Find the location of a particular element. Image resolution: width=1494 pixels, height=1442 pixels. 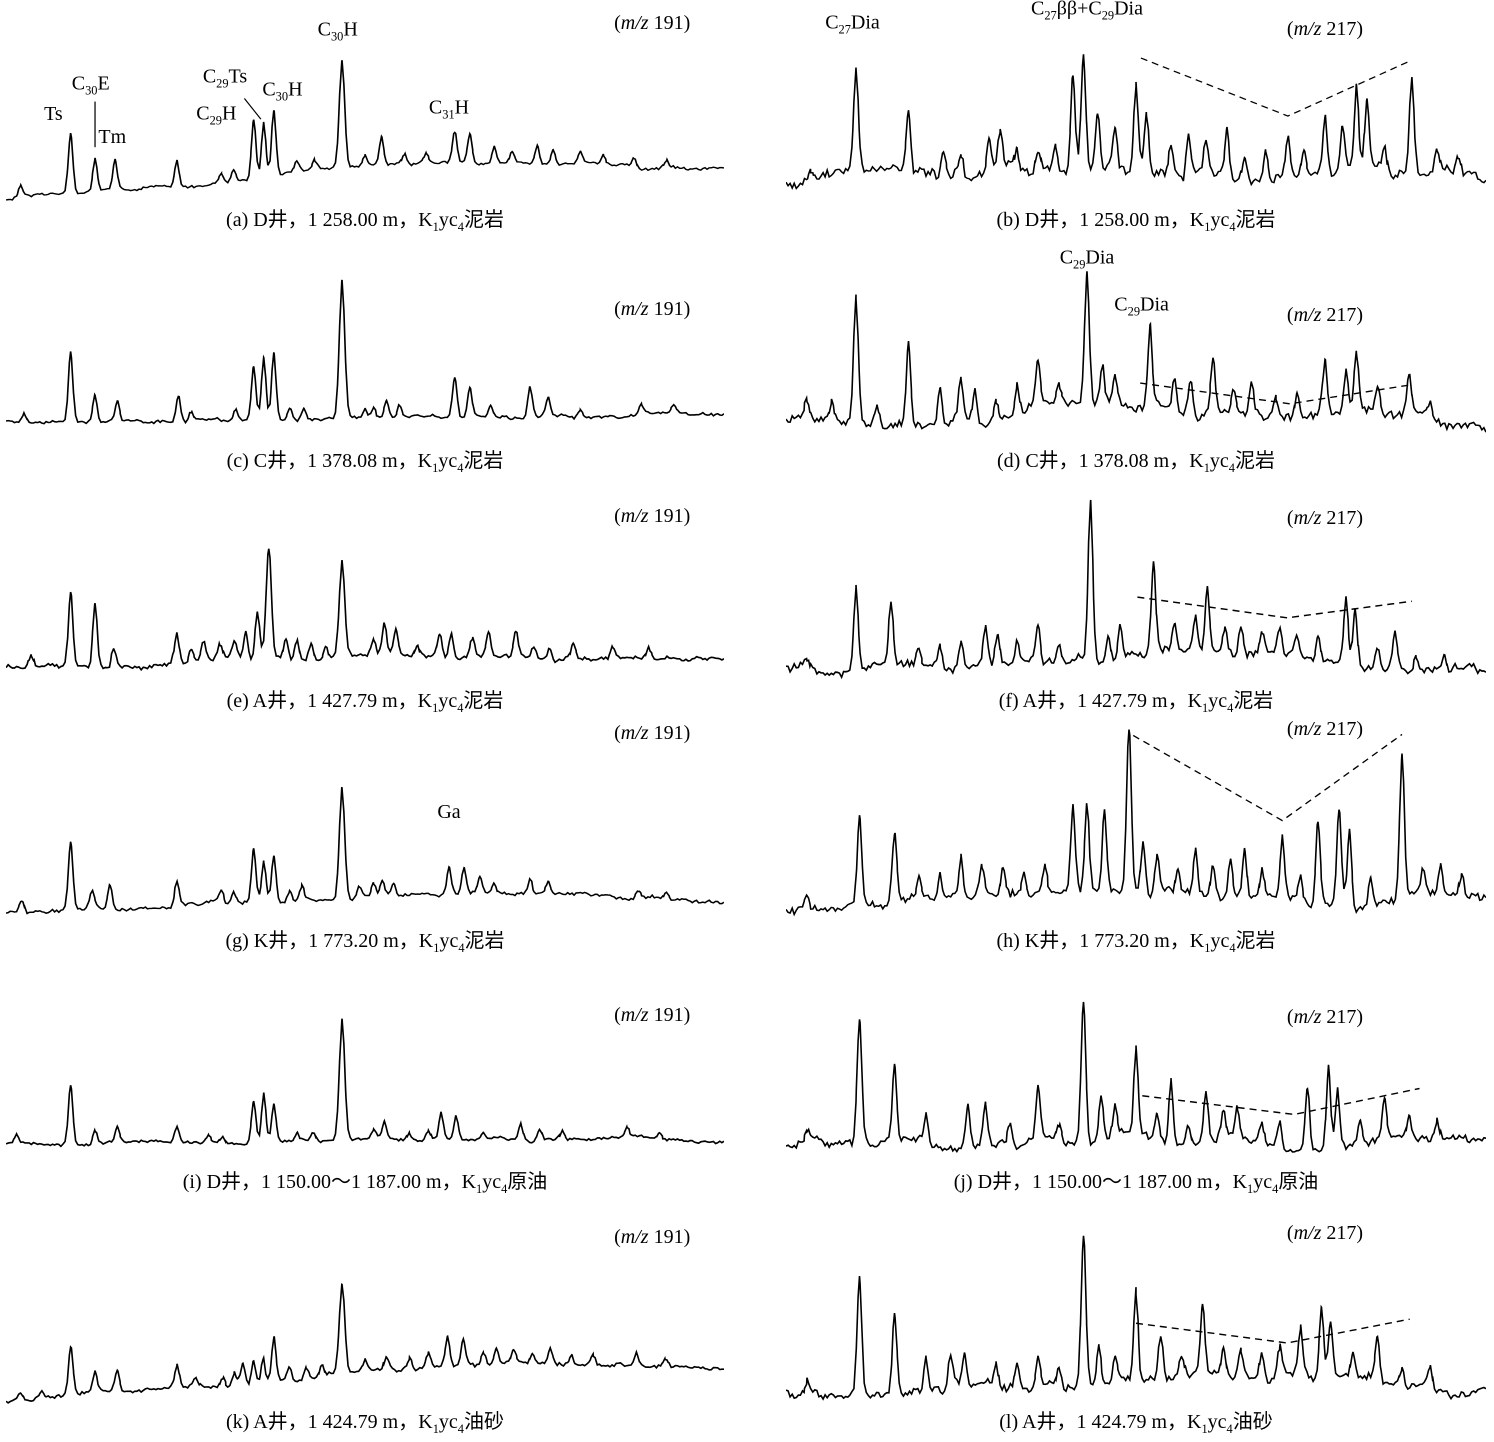

panel-k: (m/z 191) (k) A井，1 424.79 m，K1yc4油砂 is located at coordinates (369, 1322).